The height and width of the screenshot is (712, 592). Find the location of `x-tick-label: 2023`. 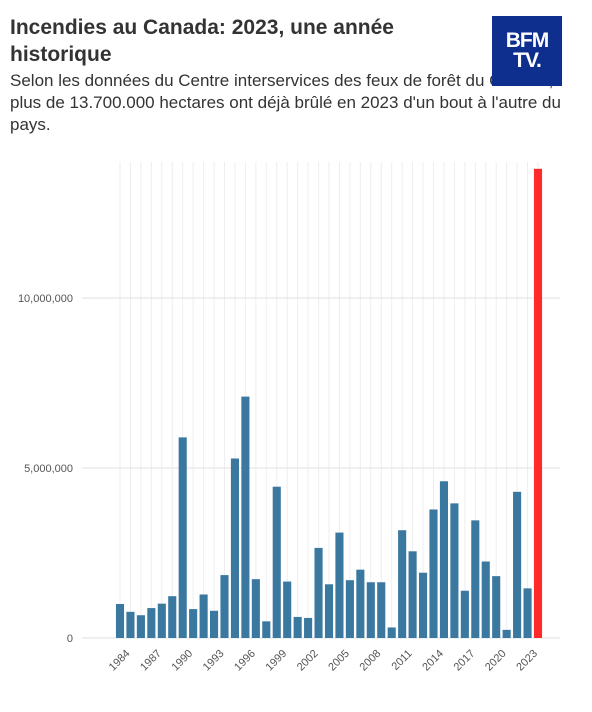

x-tick-label: 2023 is located at coordinates (527, 661).